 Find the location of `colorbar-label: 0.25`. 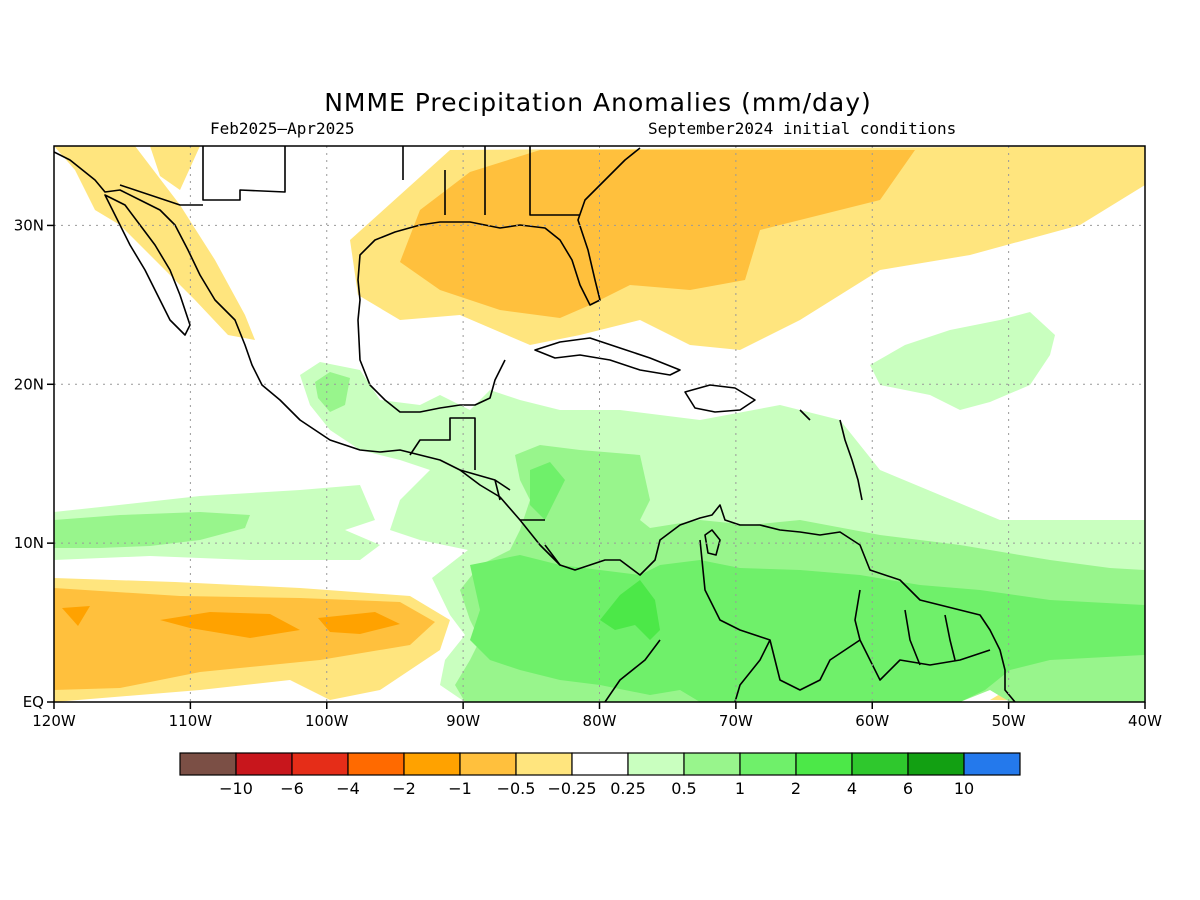

colorbar-label: 0.25 is located at coordinates (628, 788).